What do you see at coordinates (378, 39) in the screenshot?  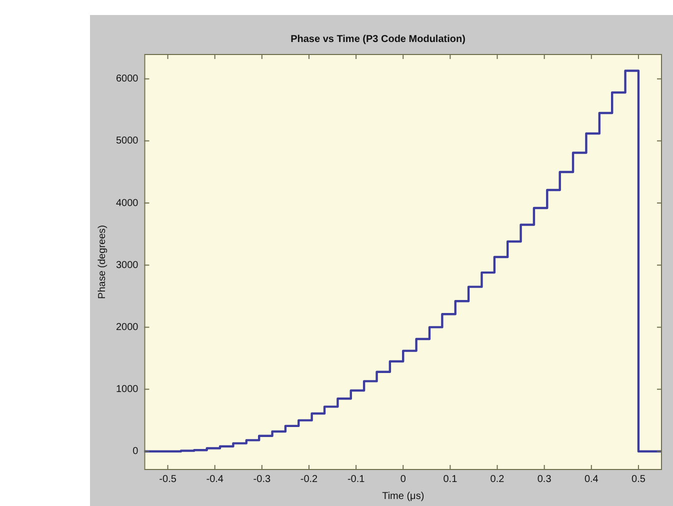 I see `chart-title: Phase vs Time (P3 Code Modulation)` at bounding box center [378, 39].